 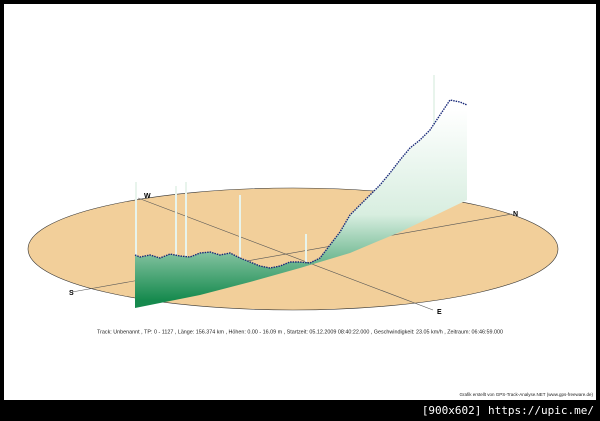 I want to click on compass-east: E, so click(x=439, y=312).